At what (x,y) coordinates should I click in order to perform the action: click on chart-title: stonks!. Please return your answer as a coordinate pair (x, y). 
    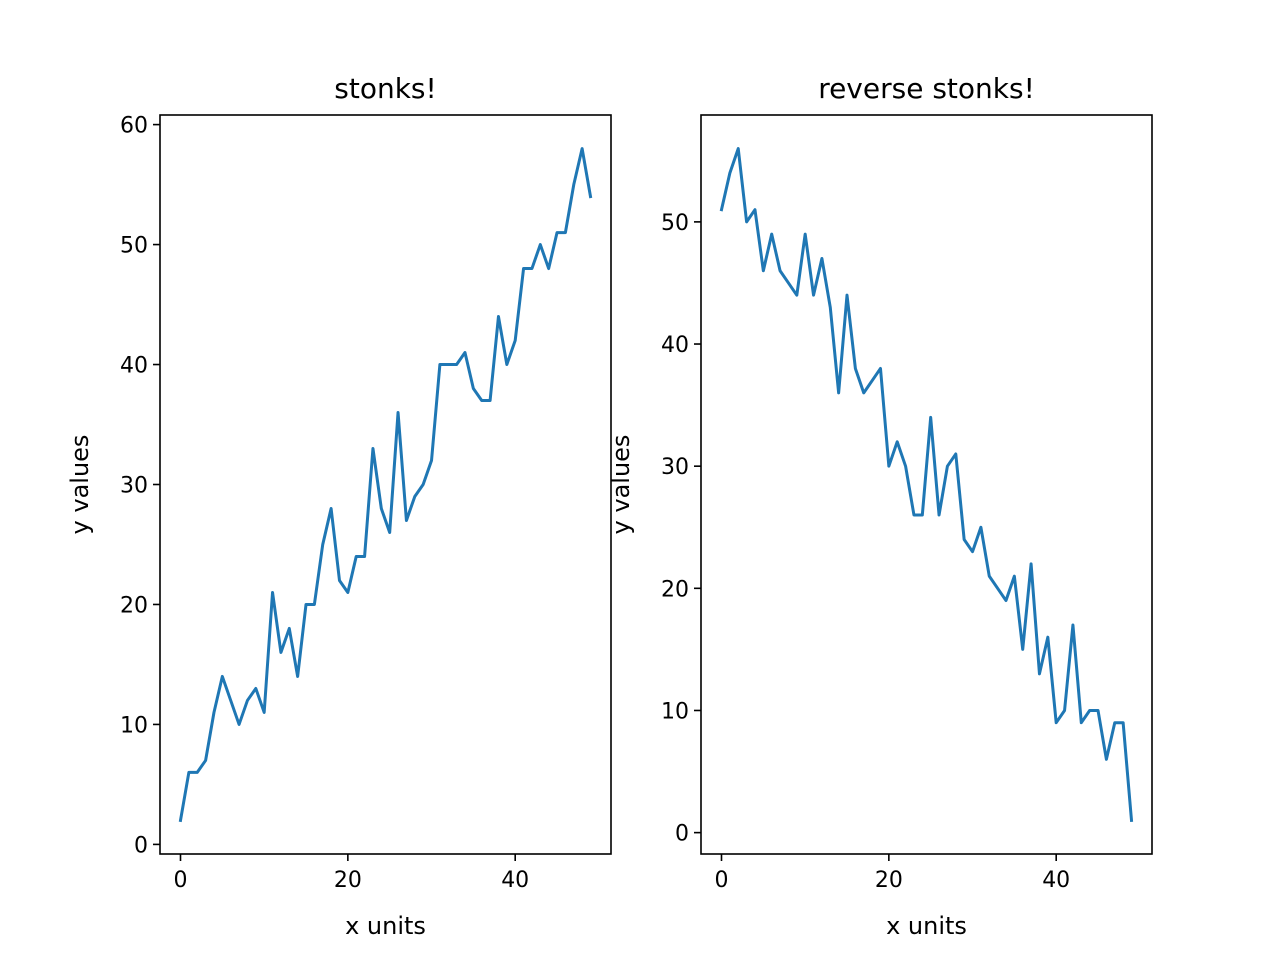
    Looking at the image, I should click on (385, 88).